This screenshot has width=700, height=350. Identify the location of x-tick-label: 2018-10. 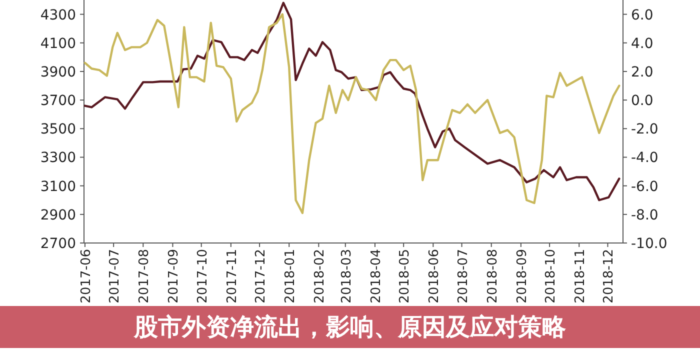
(551, 276).